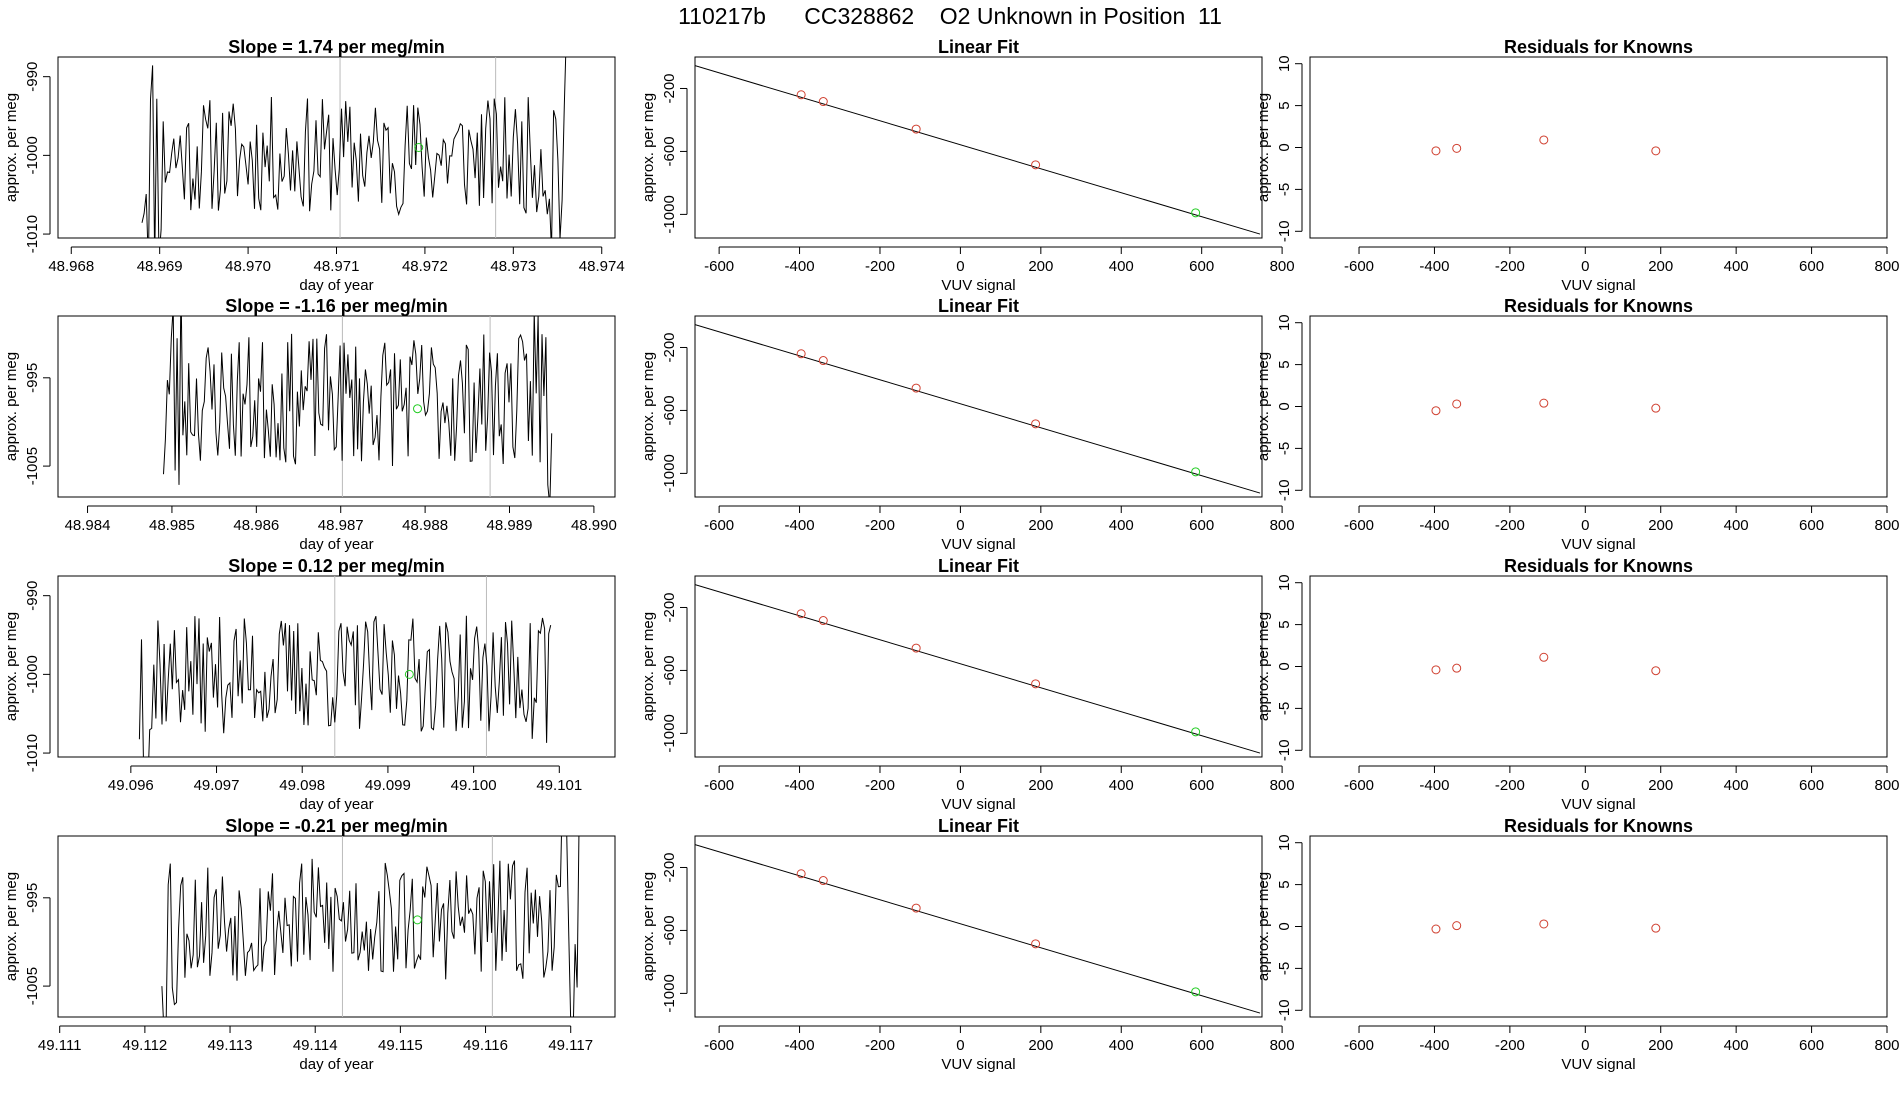  Describe the element at coordinates (417, 920) in the screenshot. I see `panel-10-unknown-point` at that location.